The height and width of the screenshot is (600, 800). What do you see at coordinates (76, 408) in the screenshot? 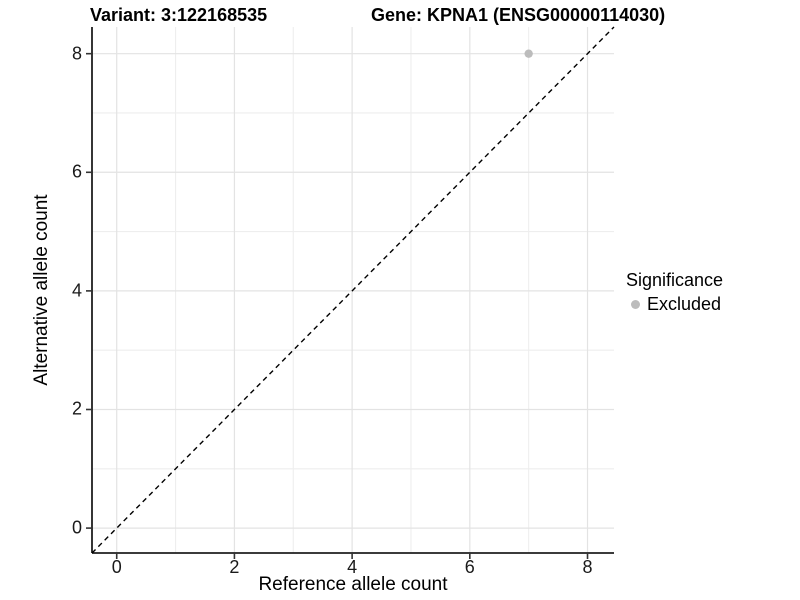
I see `y-tick-label: 2` at bounding box center [76, 408].